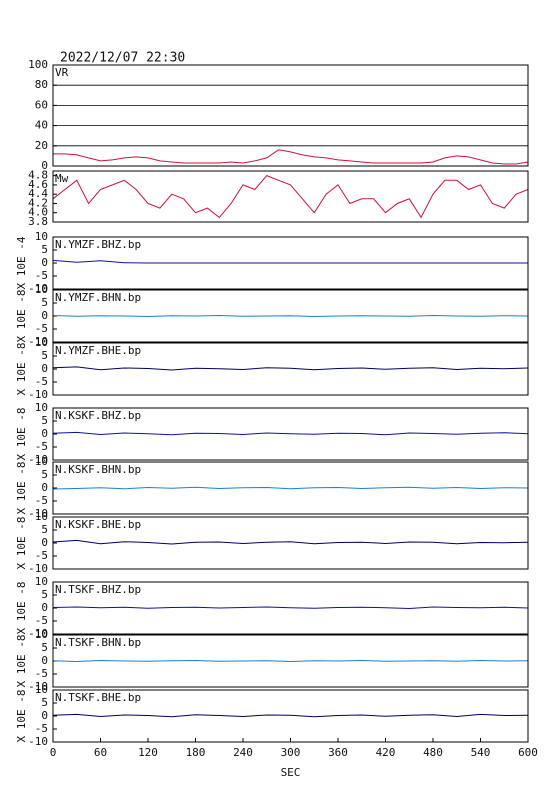 The image size is (554, 785). What do you see at coordinates (38, 184) in the screenshot?
I see `y-tick-label: 4.6` at bounding box center [38, 184].